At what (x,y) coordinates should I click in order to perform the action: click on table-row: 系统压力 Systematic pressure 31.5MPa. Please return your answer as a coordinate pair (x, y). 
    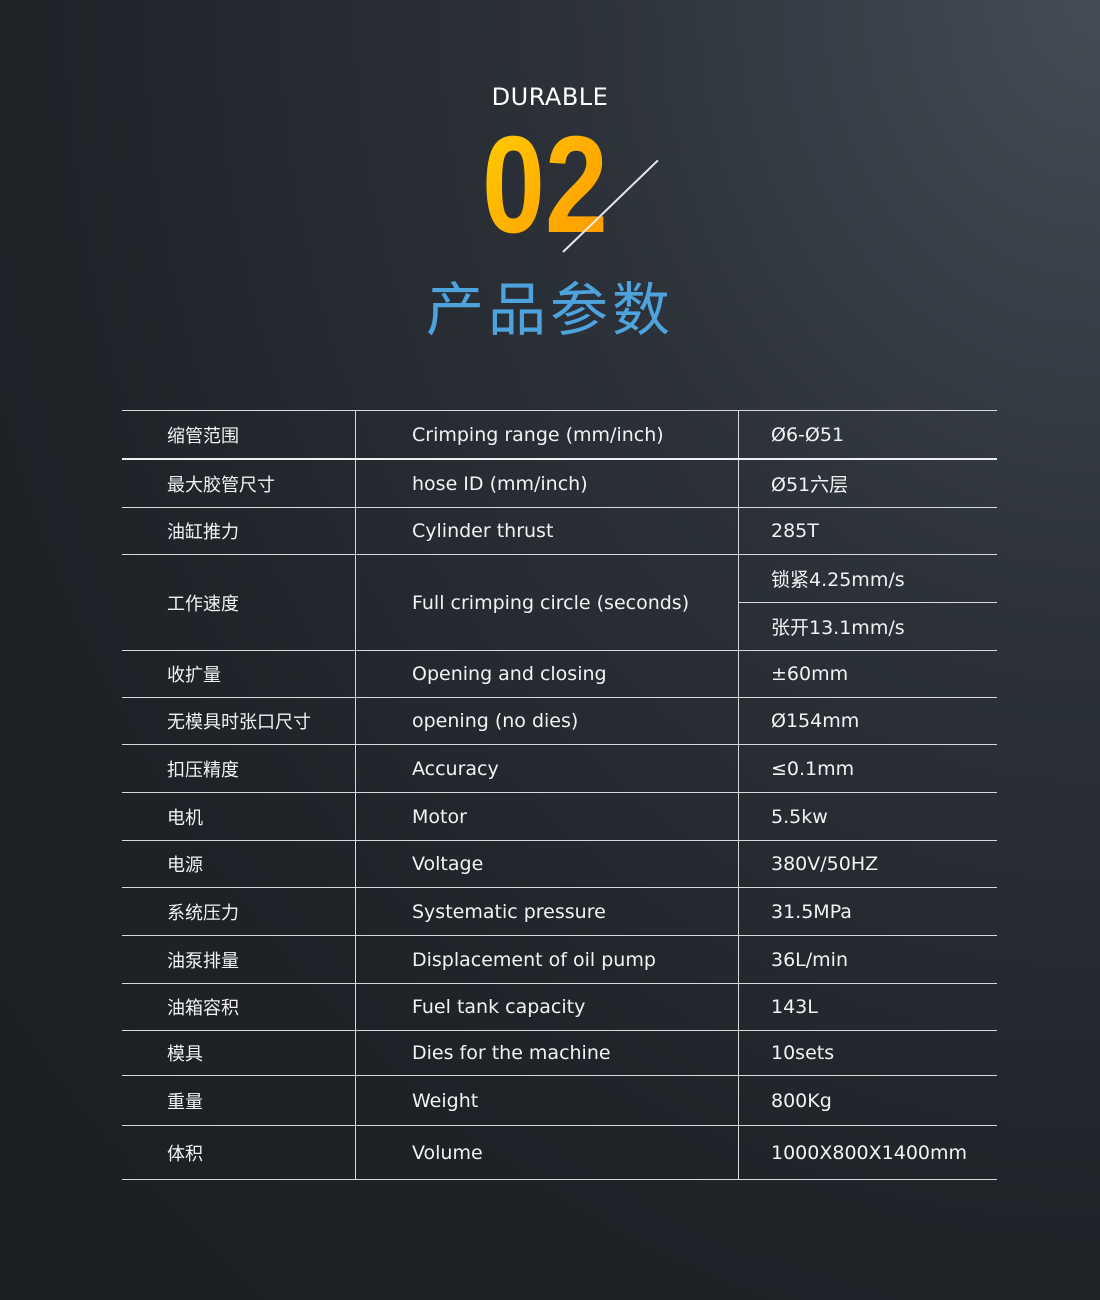
    Looking at the image, I should click on (559, 912).